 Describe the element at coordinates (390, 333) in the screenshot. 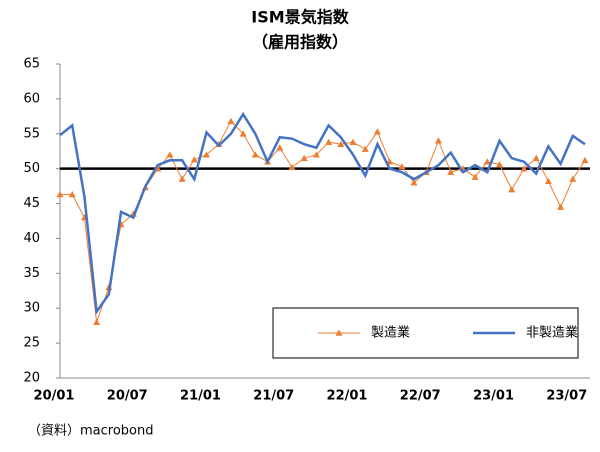

I see `legend-label: 製造業` at that location.